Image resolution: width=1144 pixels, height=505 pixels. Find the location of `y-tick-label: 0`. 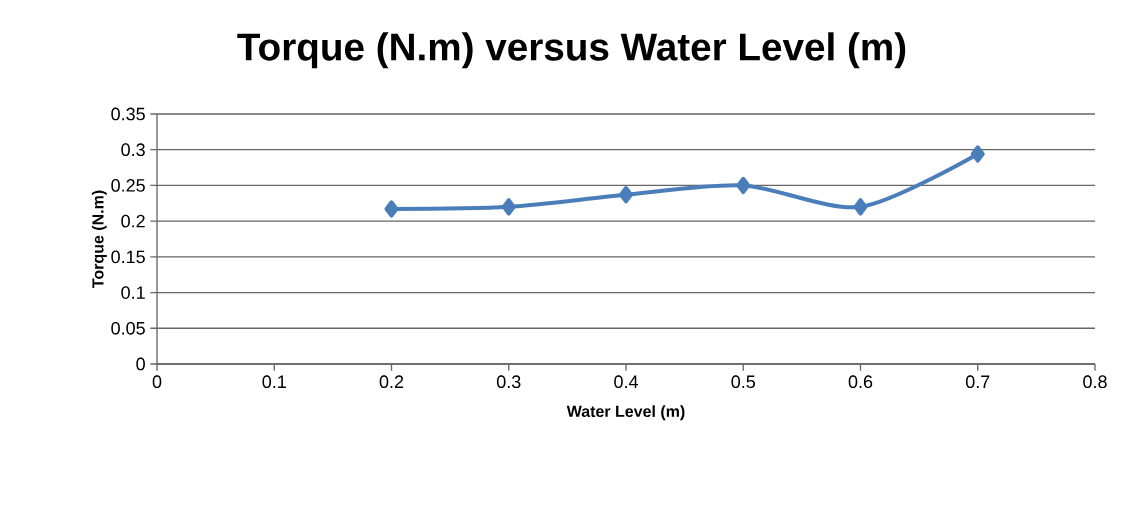

y-tick-label: 0 is located at coordinates (140, 364).